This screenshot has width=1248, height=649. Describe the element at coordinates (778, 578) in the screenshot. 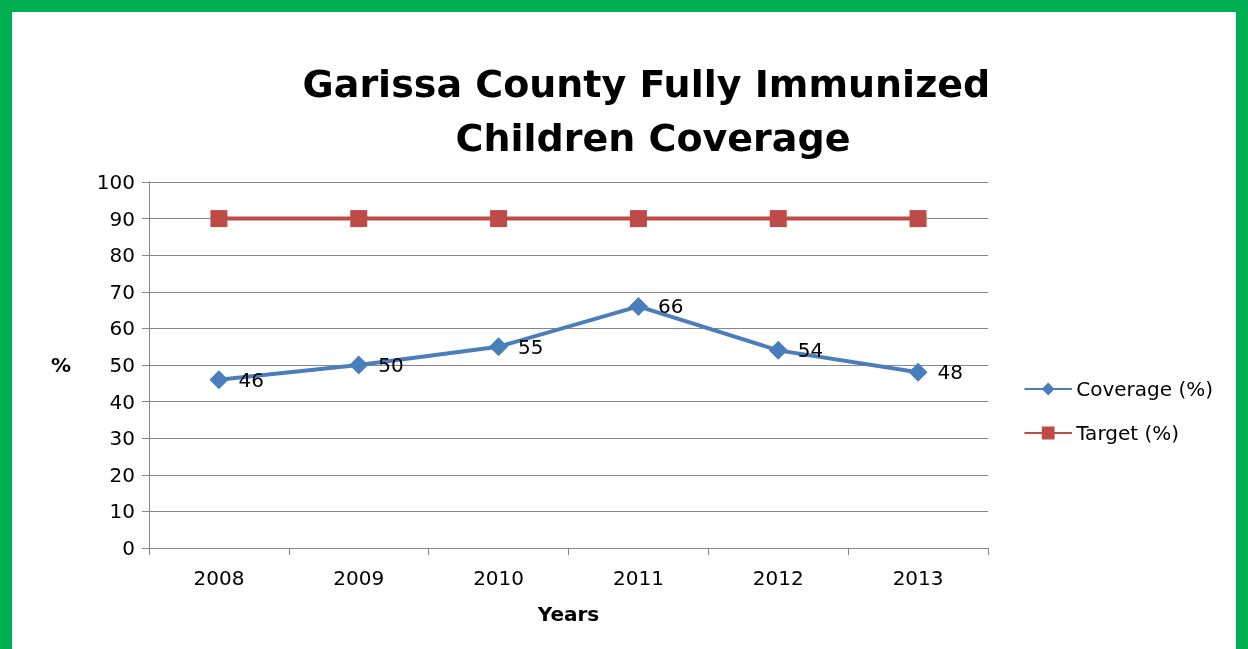

I see `x-tick-label: 2012` at that location.